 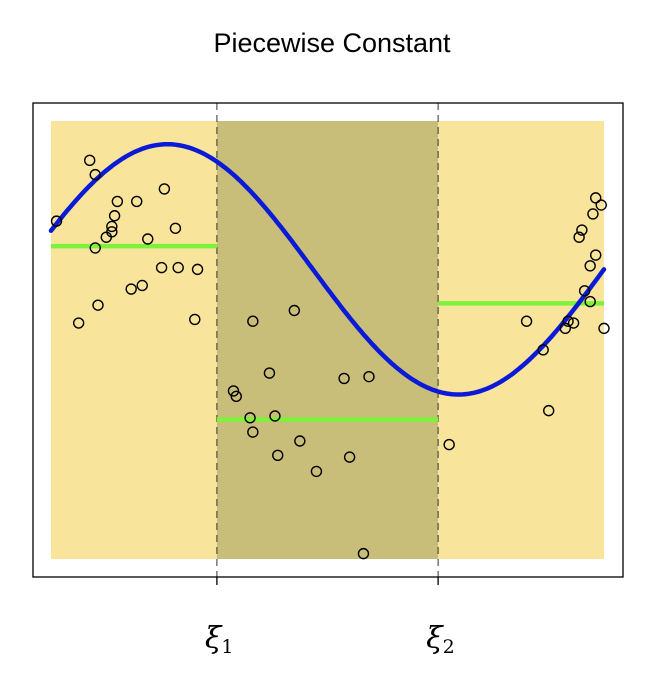 What do you see at coordinates (330, 639) in the screenshot?
I see `knot-labels-layer: ξ1 ξ2` at bounding box center [330, 639].